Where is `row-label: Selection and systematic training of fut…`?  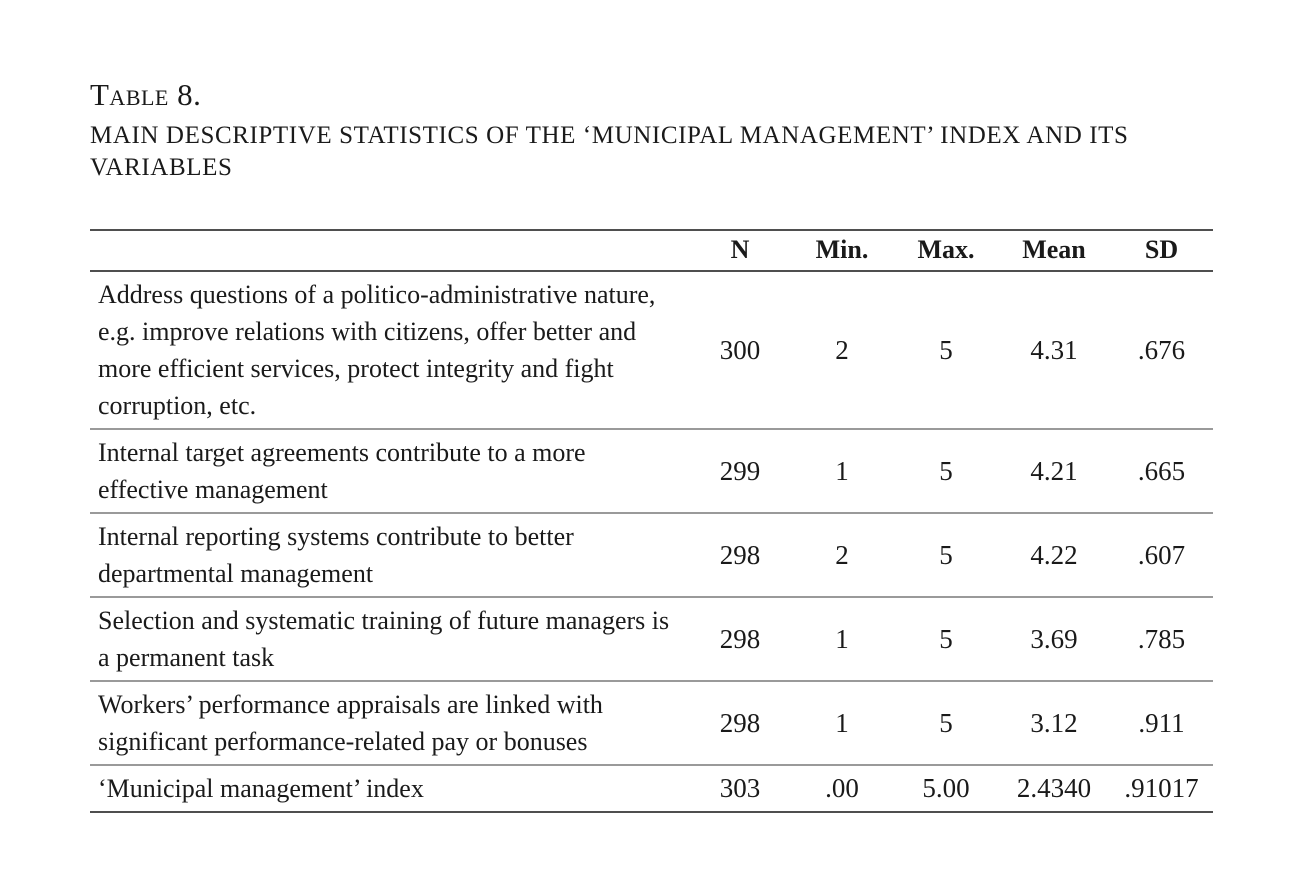
row-label: Selection and systematic training of fut… is located at coordinates (390, 639).